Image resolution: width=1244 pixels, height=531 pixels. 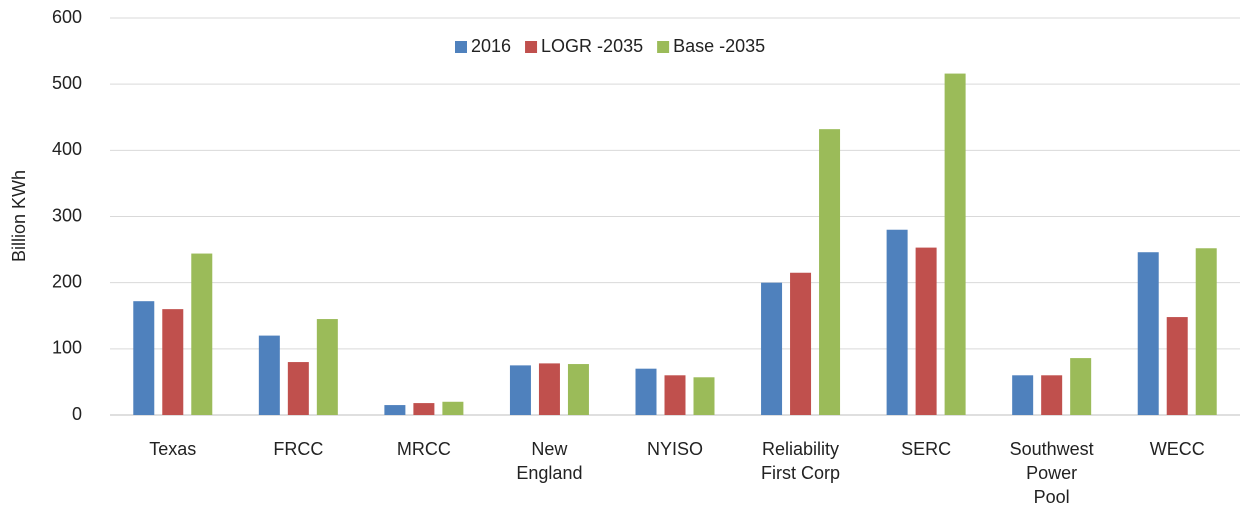 What do you see at coordinates (67, 149) in the screenshot?
I see `y-tick-label: 400` at bounding box center [67, 149].